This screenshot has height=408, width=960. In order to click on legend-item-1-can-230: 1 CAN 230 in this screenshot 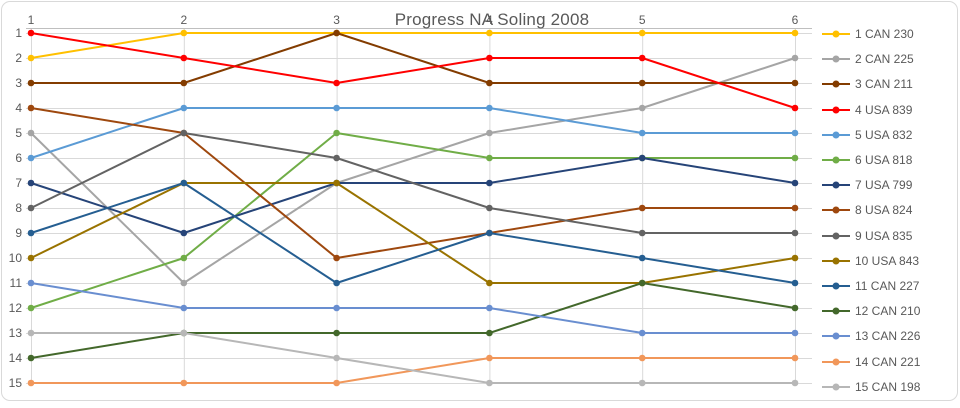, I will do `click(890, 34)`.